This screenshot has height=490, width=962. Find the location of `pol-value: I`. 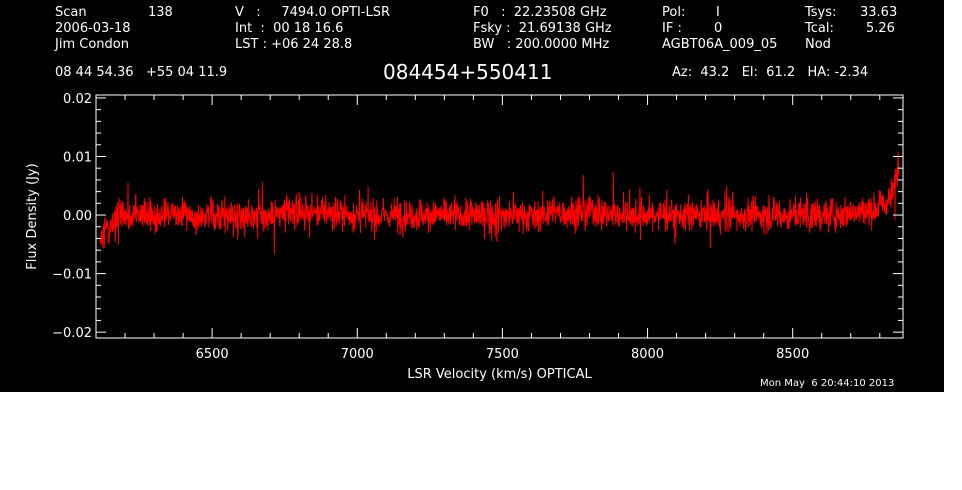

pol-value: I is located at coordinates (718, 12).